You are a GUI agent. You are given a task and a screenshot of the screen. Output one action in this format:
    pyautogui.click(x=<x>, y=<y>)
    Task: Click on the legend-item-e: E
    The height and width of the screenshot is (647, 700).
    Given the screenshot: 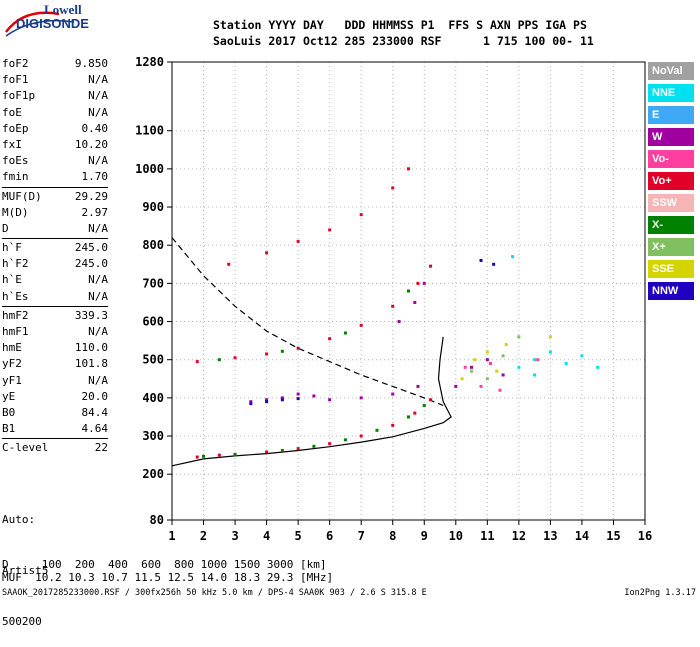 What is the action you would take?
    pyautogui.click(x=671, y=115)
    